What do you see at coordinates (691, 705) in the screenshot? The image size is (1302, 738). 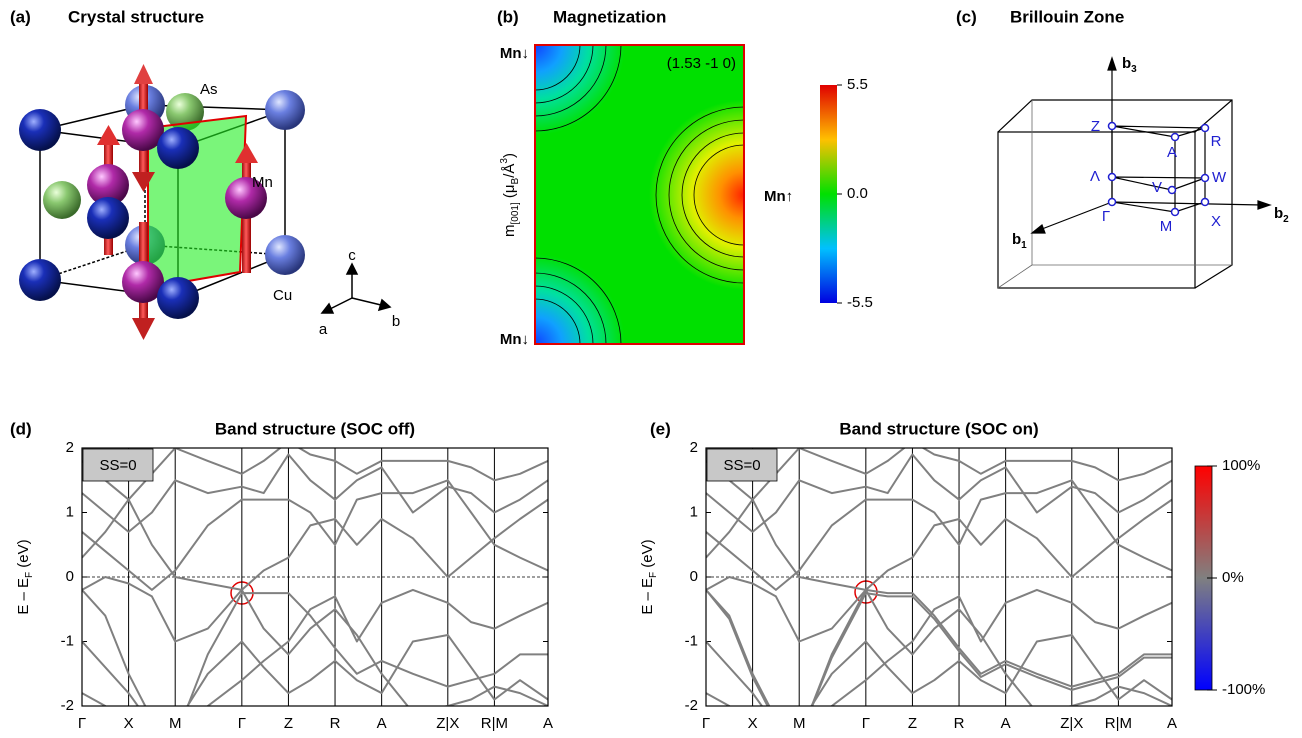 I see `y-tick-label: -2` at bounding box center [691, 705].